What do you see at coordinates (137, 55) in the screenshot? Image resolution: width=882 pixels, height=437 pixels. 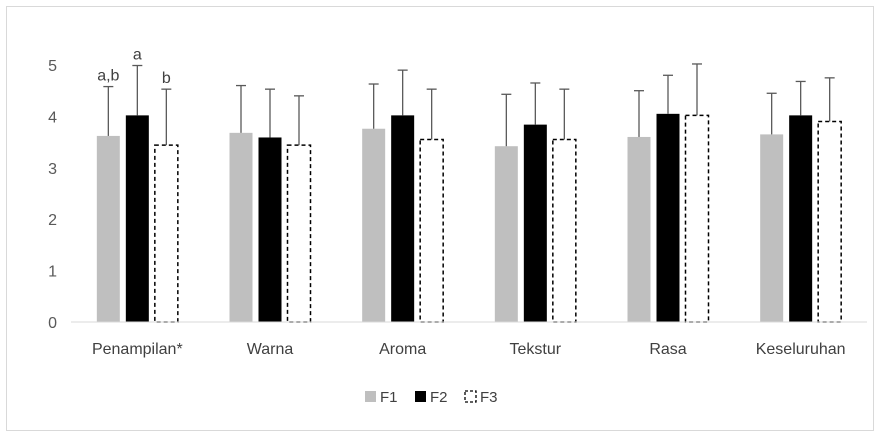 I see `significance-label: a` at bounding box center [137, 55].